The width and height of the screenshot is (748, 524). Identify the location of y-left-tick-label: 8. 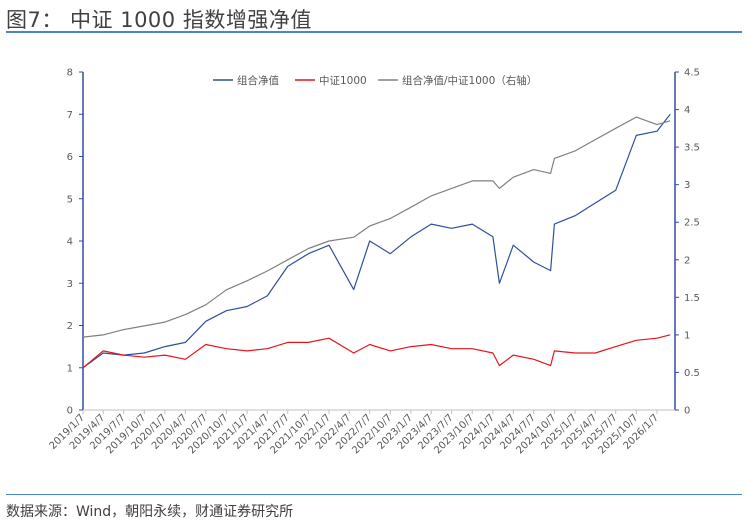
(70, 73).